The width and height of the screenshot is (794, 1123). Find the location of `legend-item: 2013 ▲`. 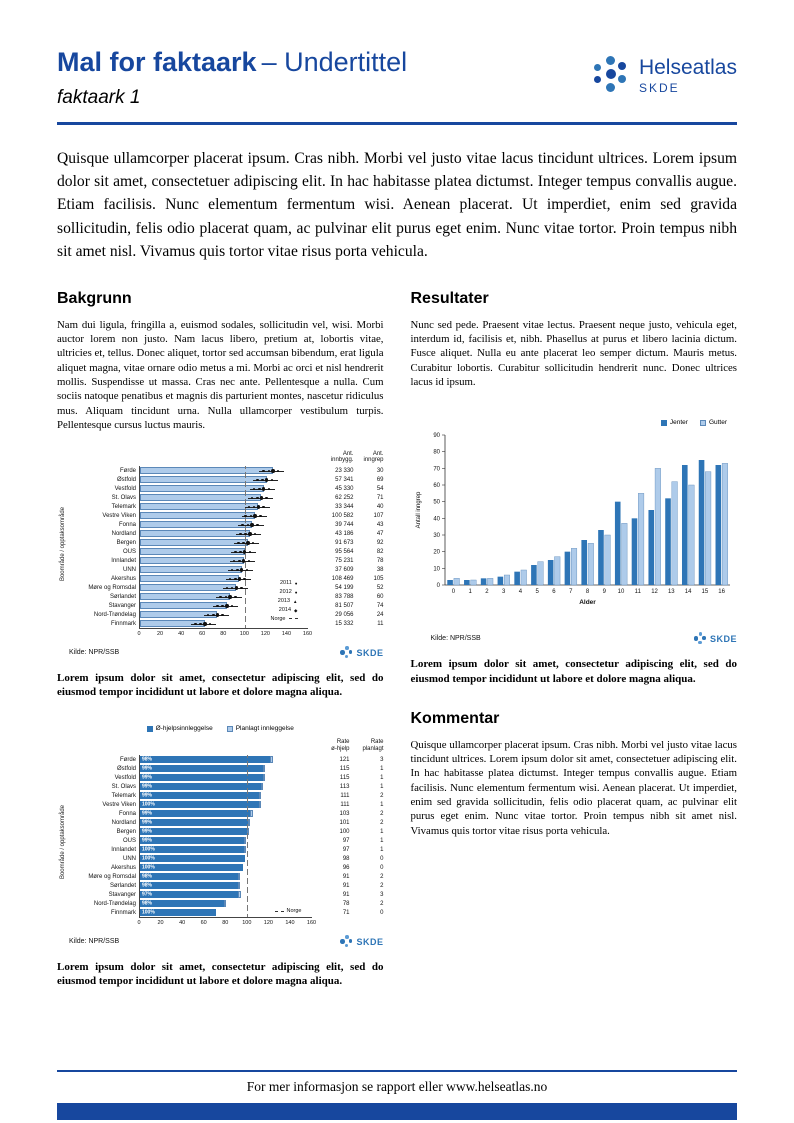

legend-item: 2013 ▲ is located at coordinates (284, 601).